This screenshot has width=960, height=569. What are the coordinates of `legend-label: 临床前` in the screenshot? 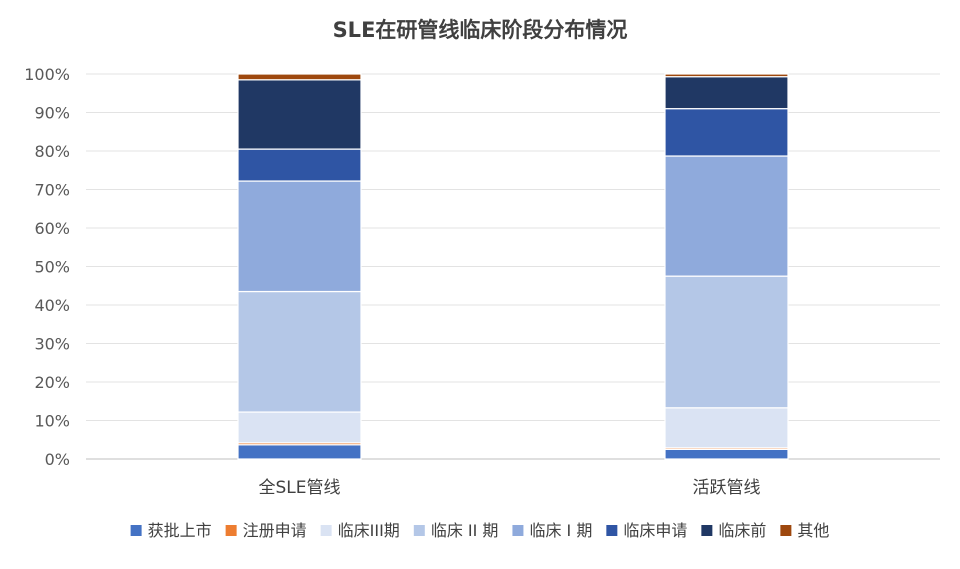 It's located at (742, 530).